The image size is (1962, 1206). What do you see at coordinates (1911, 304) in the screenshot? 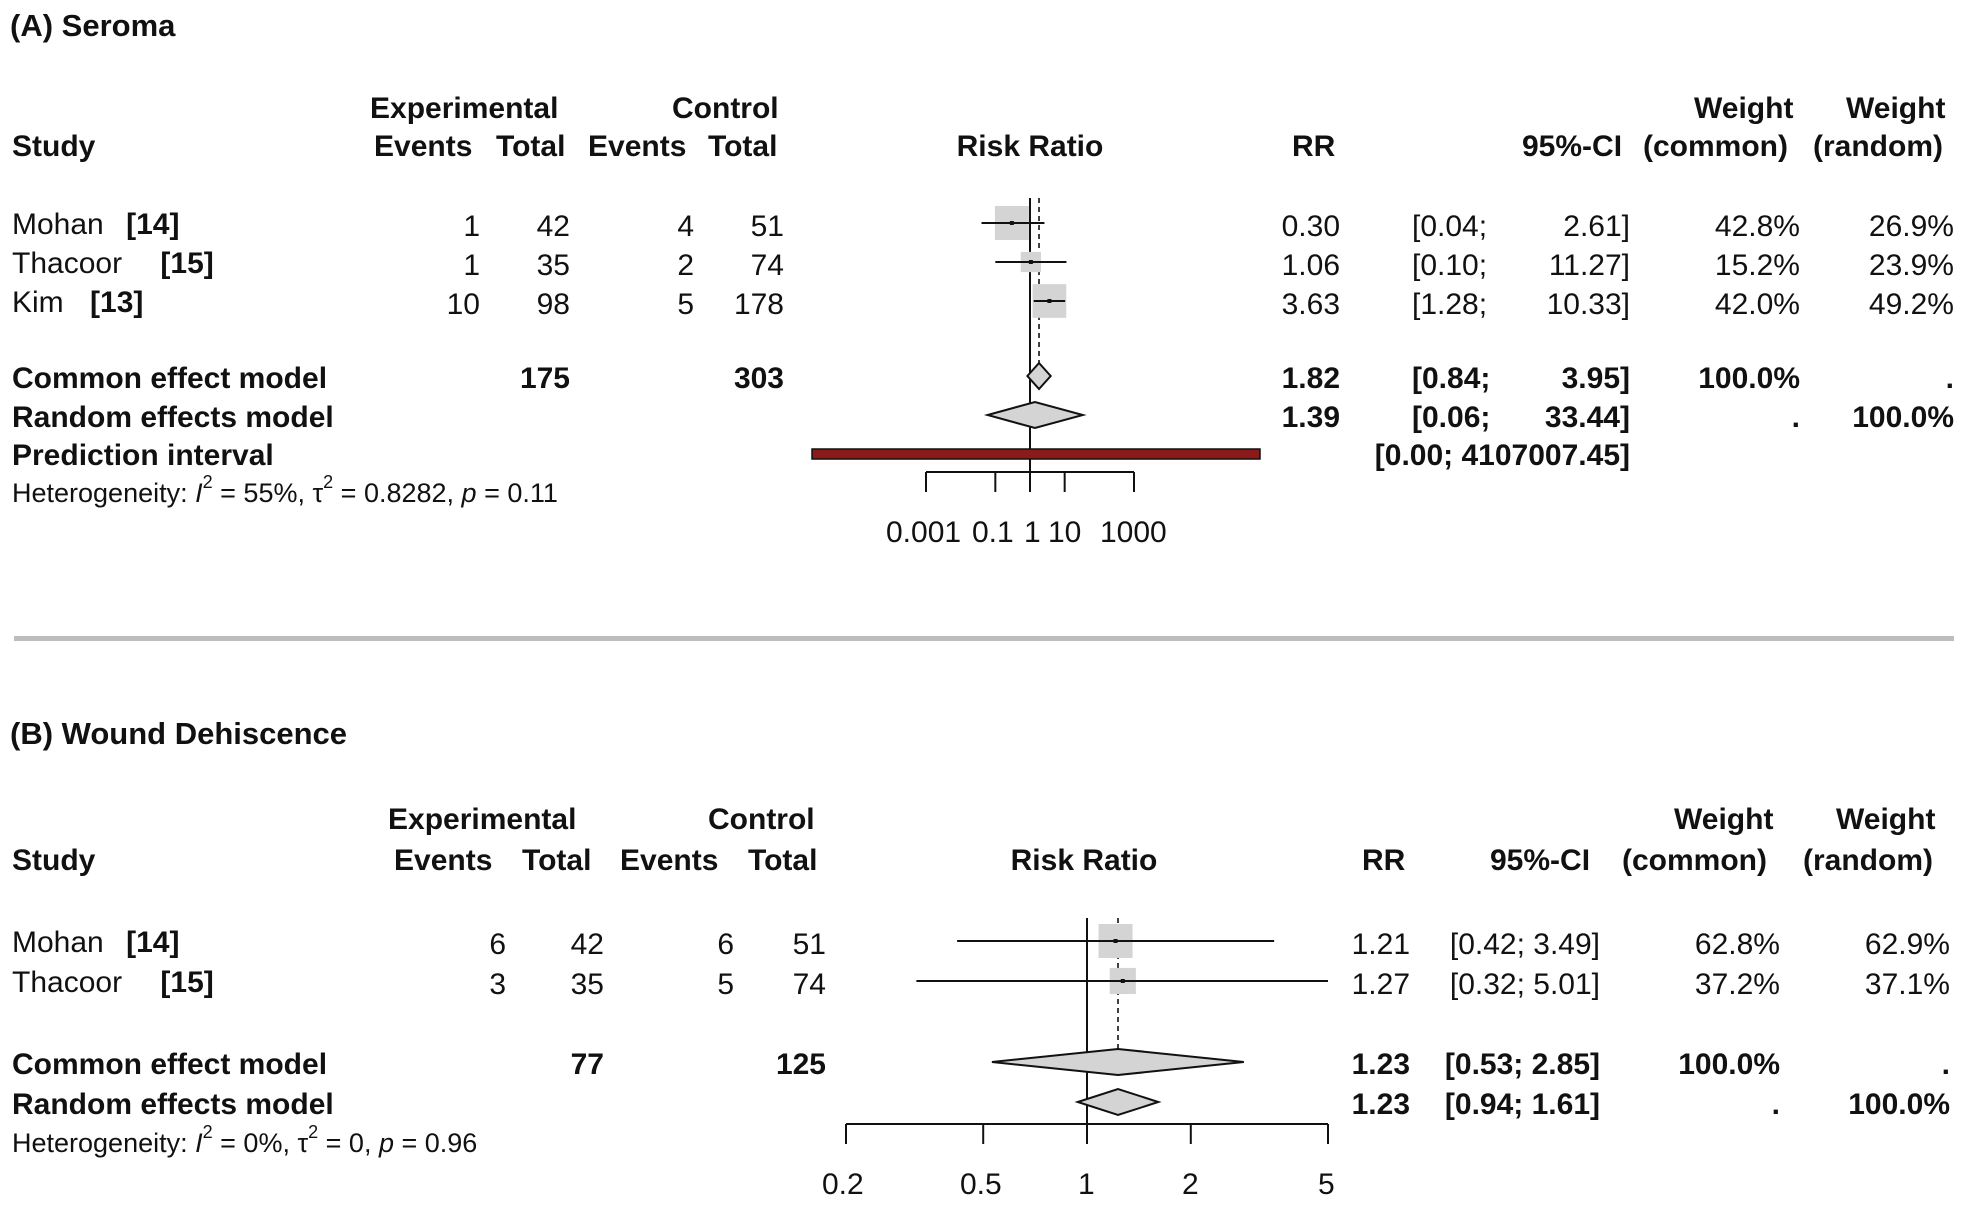
I see `weight-random: 49.2%` at bounding box center [1911, 304].